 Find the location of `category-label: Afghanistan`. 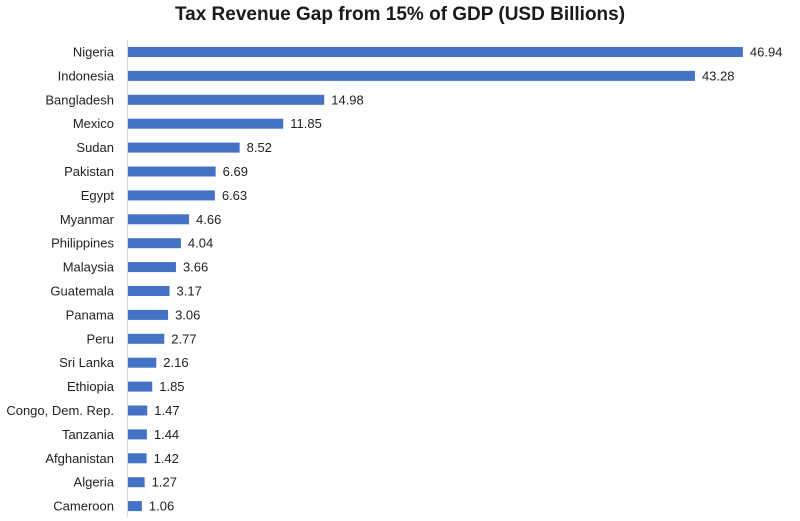

category-label: Afghanistan is located at coordinates (79, 458).